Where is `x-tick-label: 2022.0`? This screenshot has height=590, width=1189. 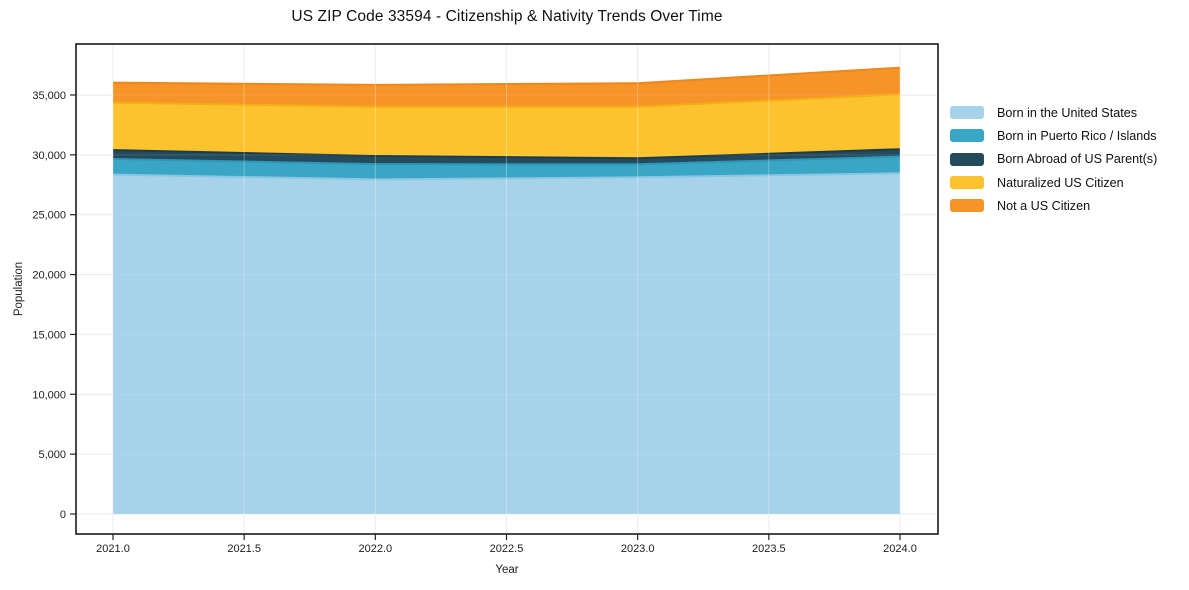
x-tick-label: 2022.0 is located at coordinates (376, 549).